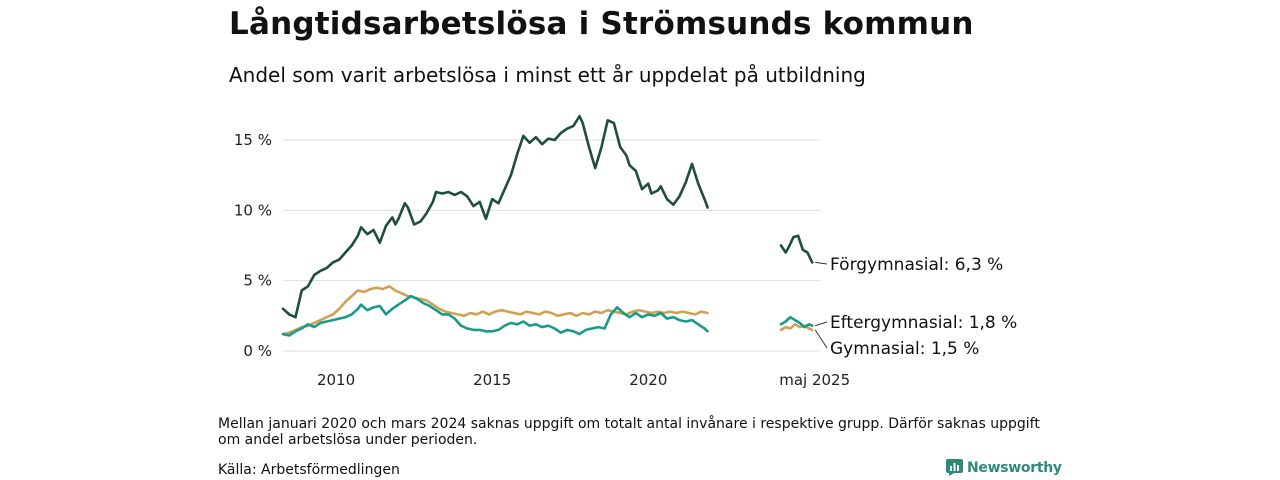 The height and width of the screenshot is (480, 1280). I want to click on end-label-forgymnasial: Förgymnasial: 6,3 %, so click(916, 265).